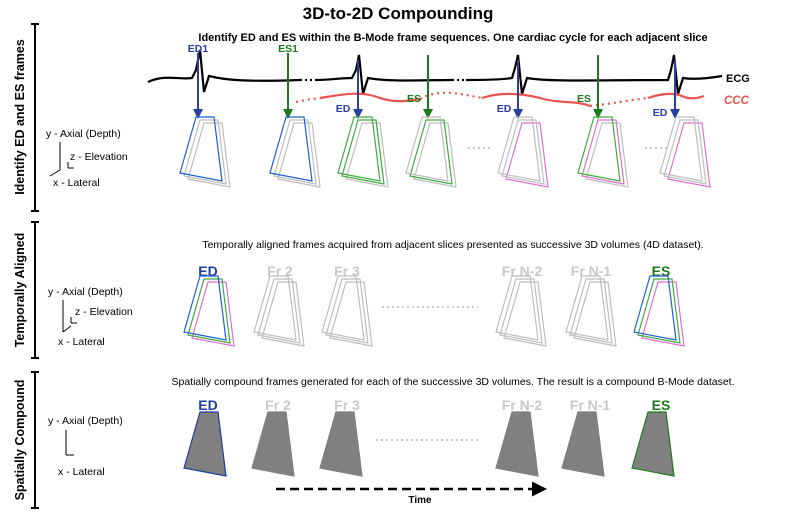 The height and width of the screenshot is (515, 791). Describe the element at coordinates (35, 290) in the screenshot. I see `side-bracket-aligned` at that location.